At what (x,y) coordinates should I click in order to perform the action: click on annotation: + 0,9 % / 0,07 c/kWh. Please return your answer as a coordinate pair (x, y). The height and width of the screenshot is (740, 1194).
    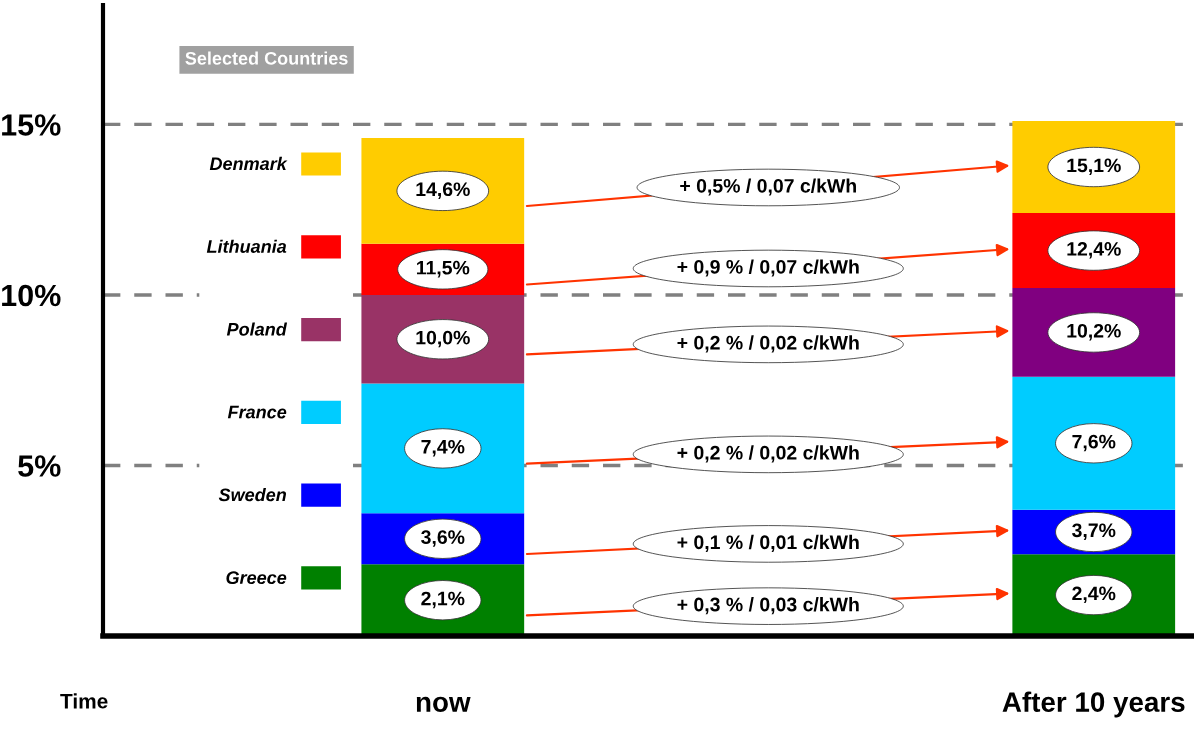
    Looking at the image, I should click on (768, 268).